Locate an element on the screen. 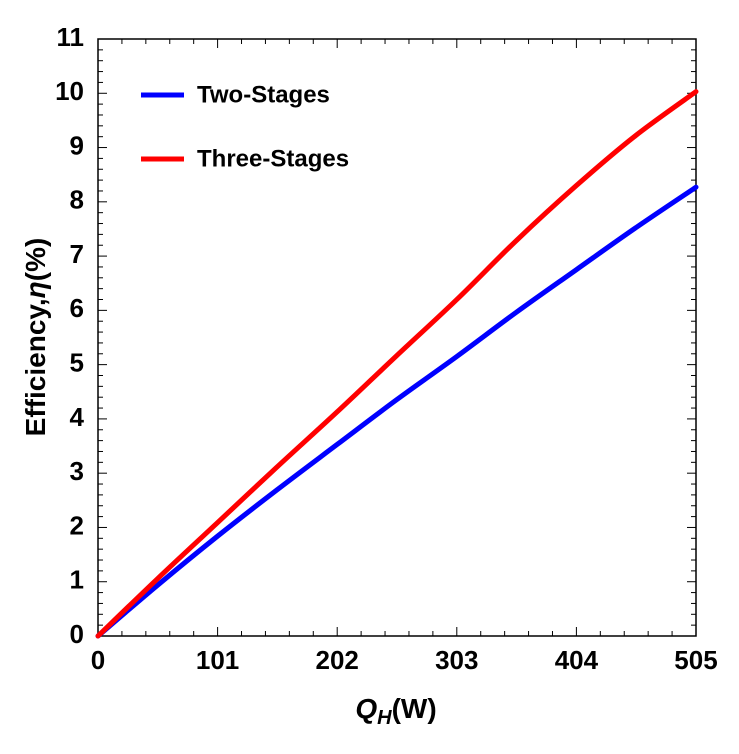 The height and width of the screenshot is (754, 739). x-tick-label: 303 is located at coordinates (456, 660).